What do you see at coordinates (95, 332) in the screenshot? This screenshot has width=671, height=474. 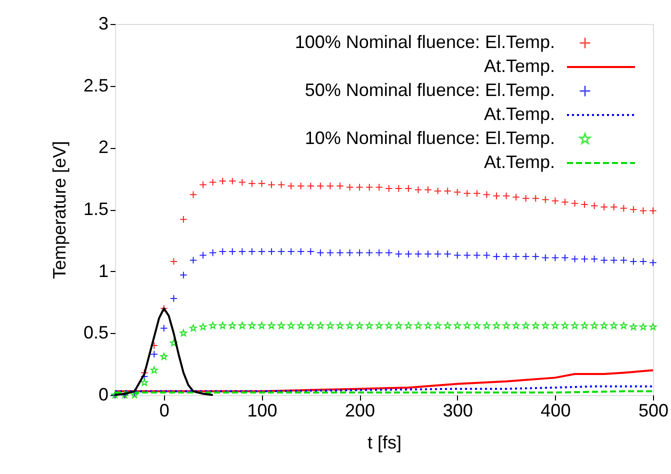 I see `y-tick-label: 0.5` at bounding box center [95, 332].